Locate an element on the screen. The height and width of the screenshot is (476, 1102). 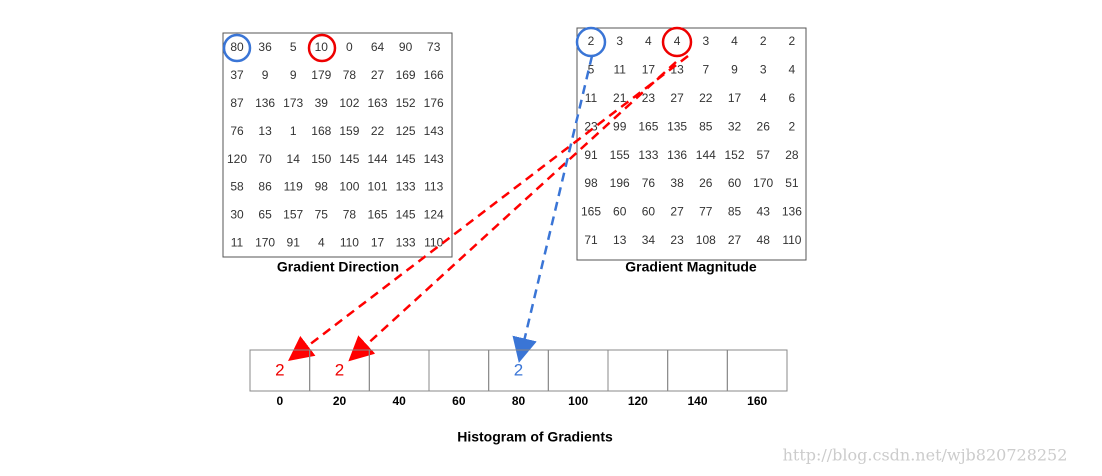
grid-cell: 14 is located at coordinates (294, 159).